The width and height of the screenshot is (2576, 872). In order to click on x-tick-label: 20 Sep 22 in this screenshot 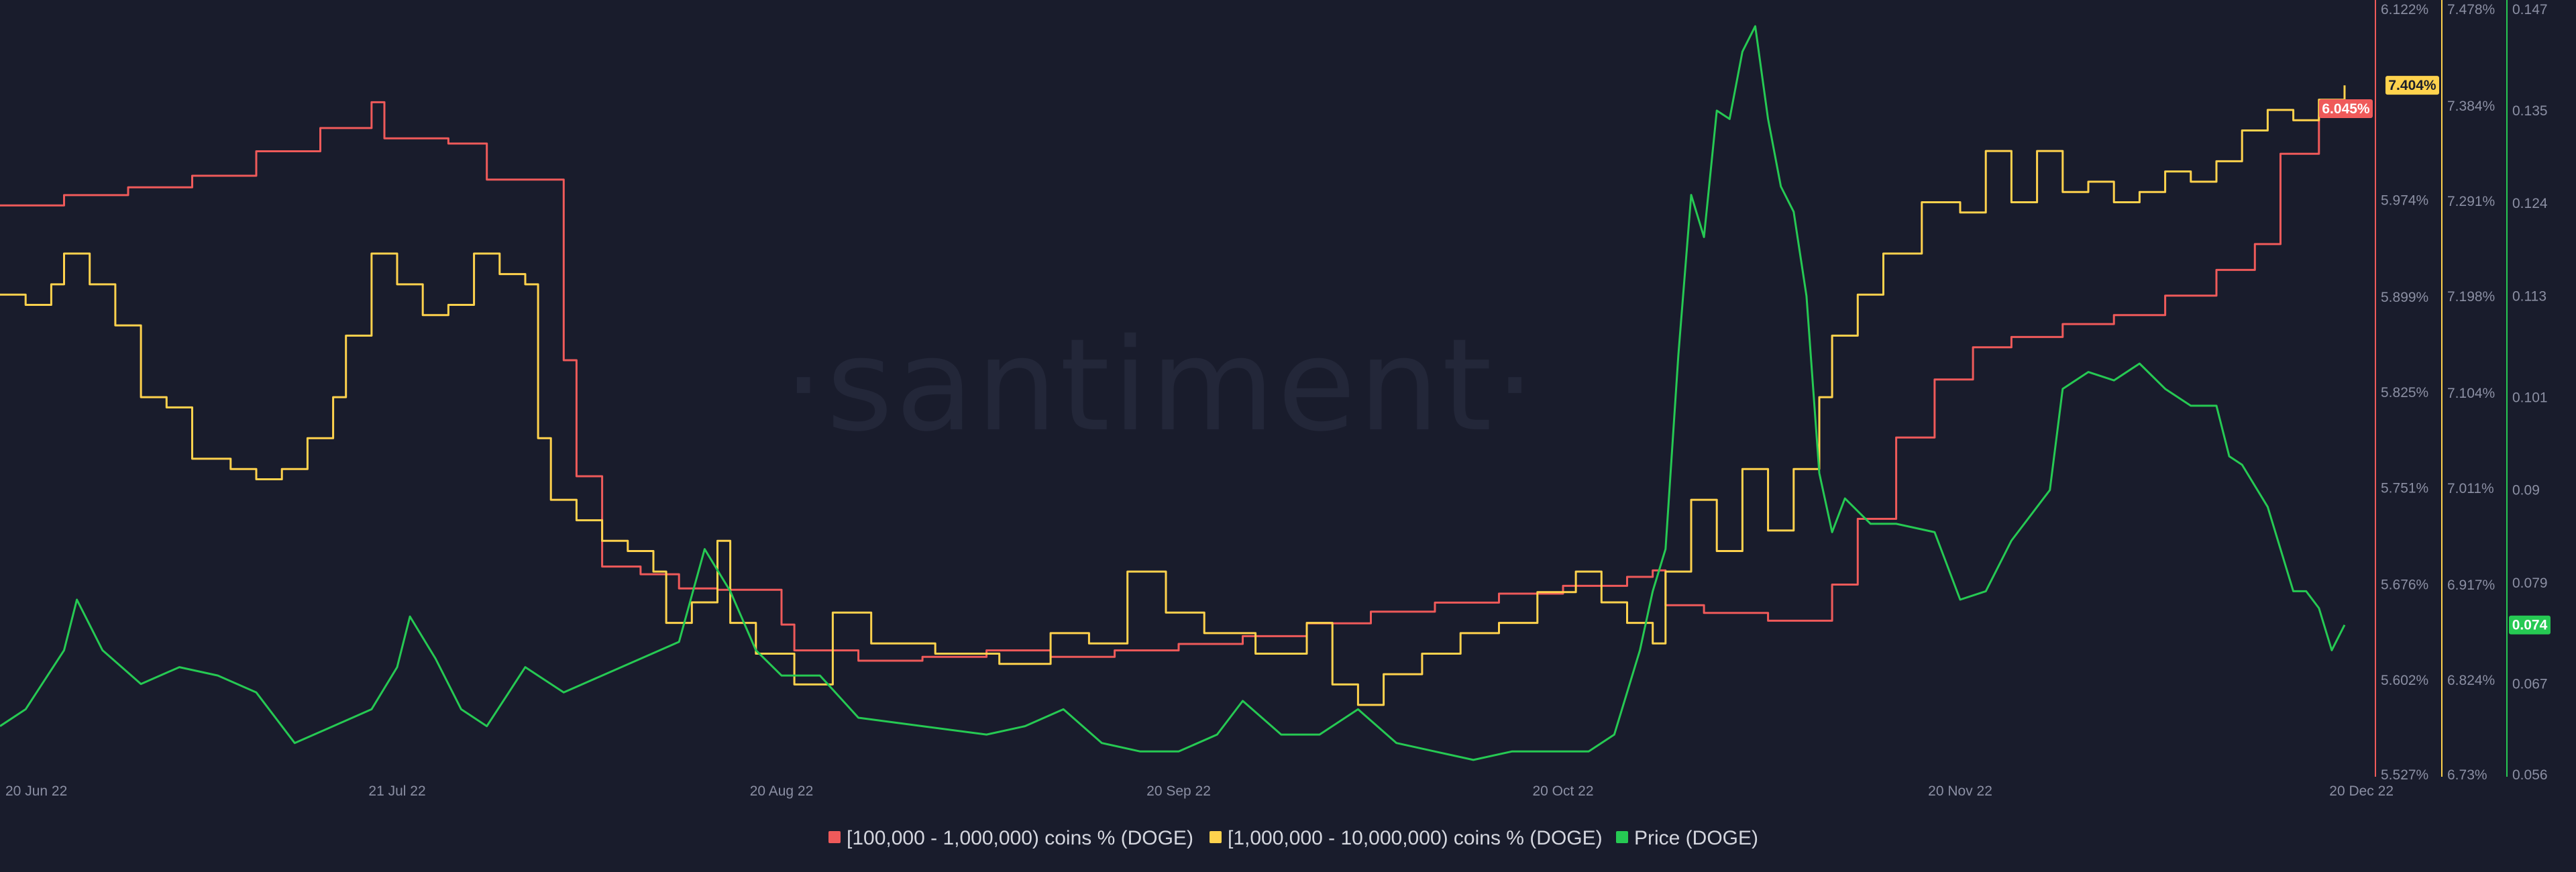, I will do `click(1178, 791)`.